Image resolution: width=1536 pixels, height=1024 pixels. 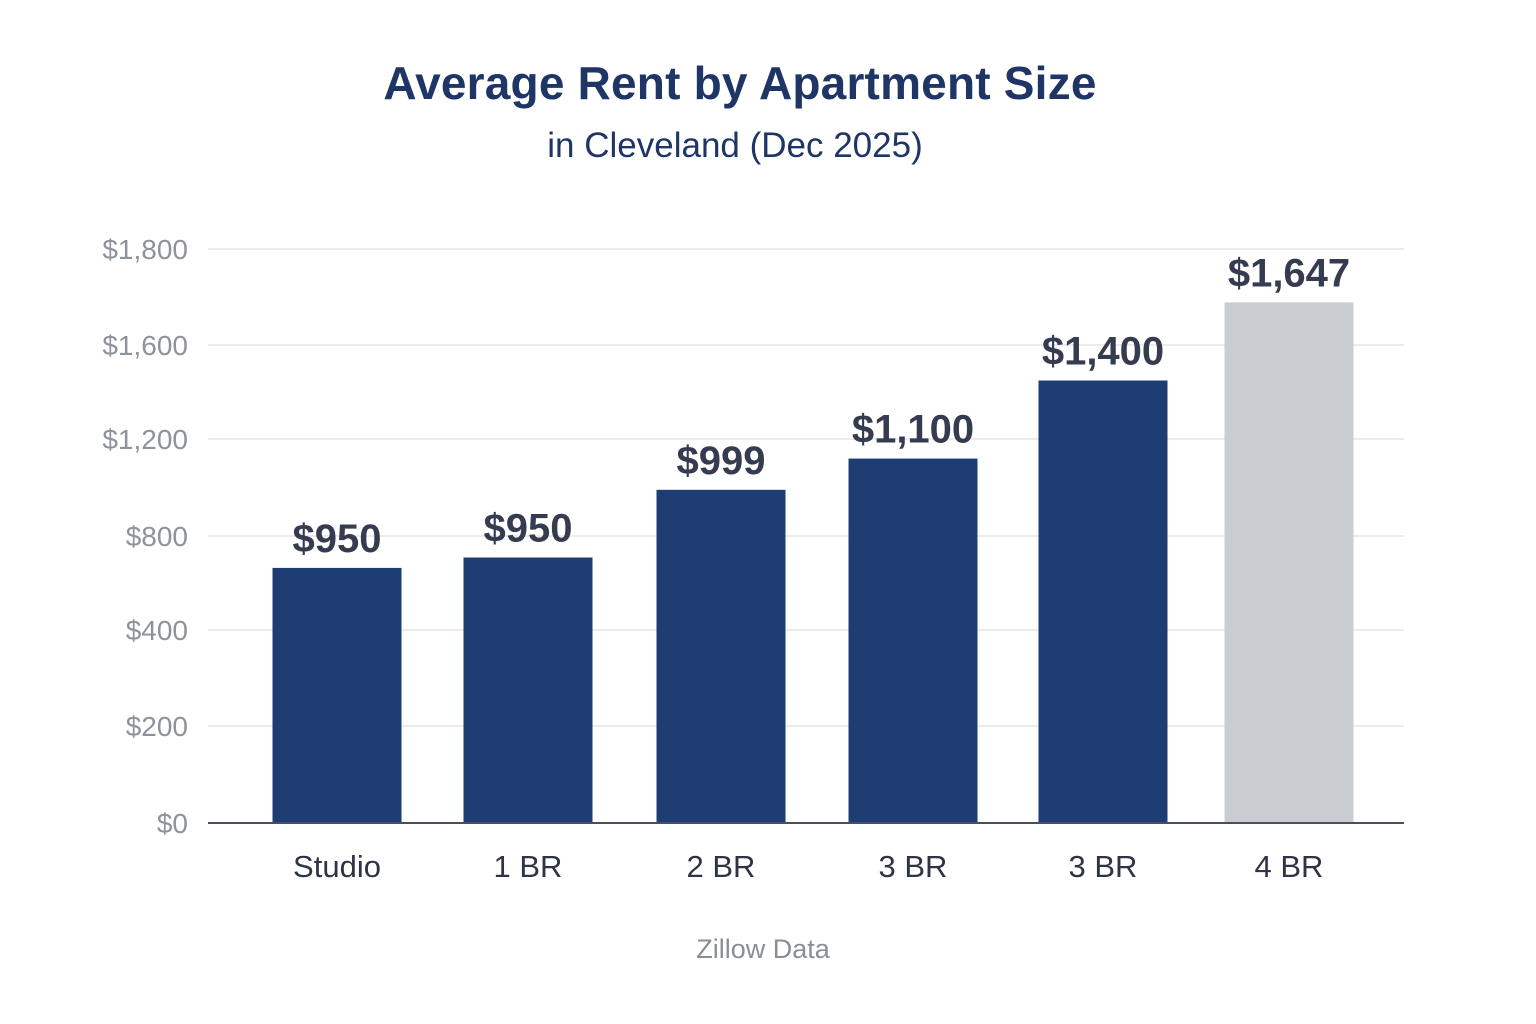 What do you see at coordinates (528, 866) in the screenshot?
I see `x-tick-label: 1 BR` at bounding box center [528, 866].